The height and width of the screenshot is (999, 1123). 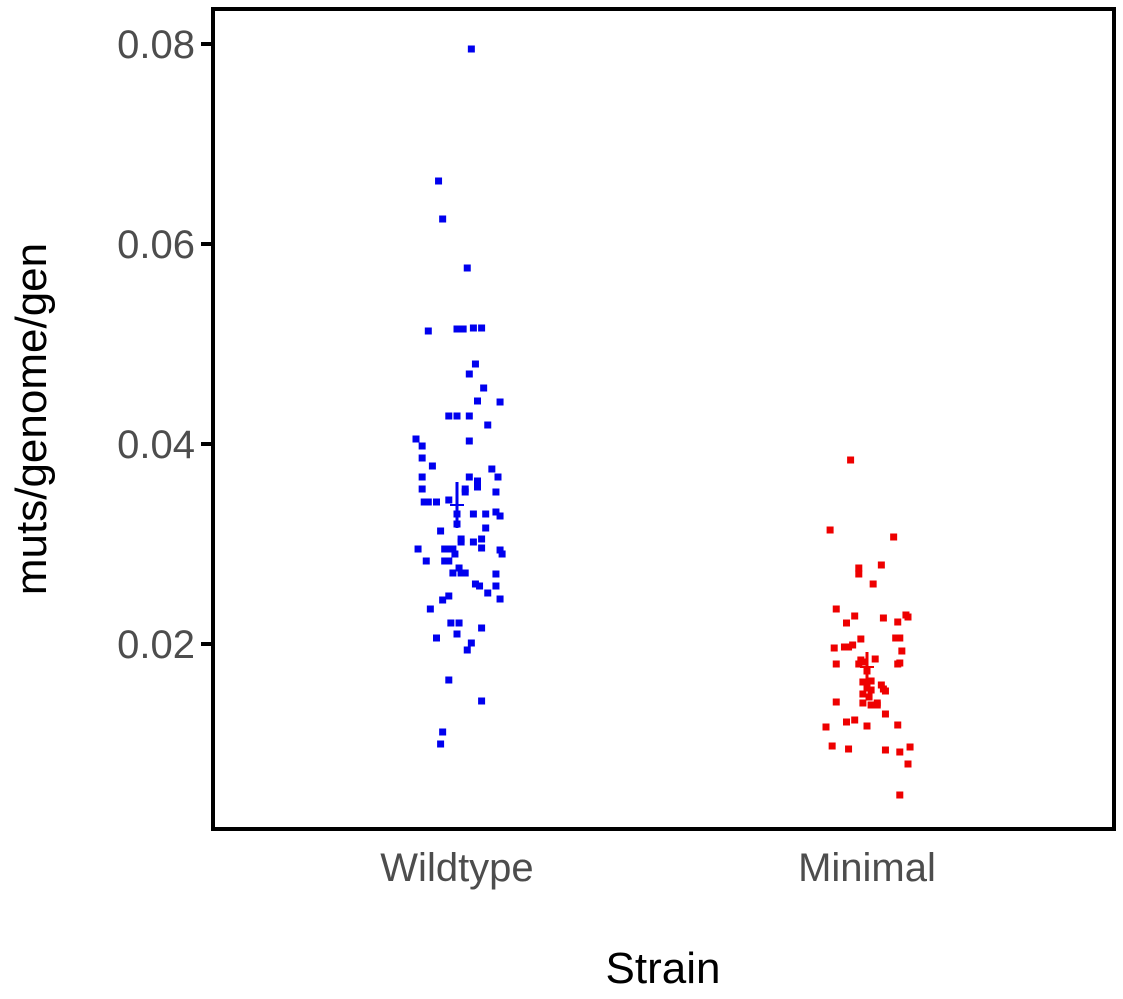 What do you see at coordinates (156, 245) in the screenshot?
I see `y-tick-label: 0.06` at bounding box center [156, 245].